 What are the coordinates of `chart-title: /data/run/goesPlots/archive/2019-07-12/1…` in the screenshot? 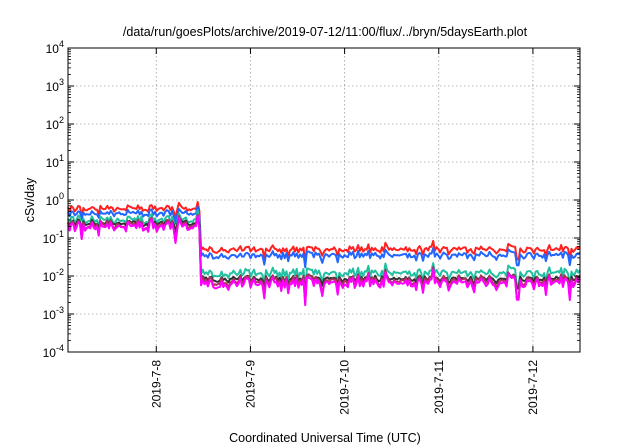 It's located at (325, 32).